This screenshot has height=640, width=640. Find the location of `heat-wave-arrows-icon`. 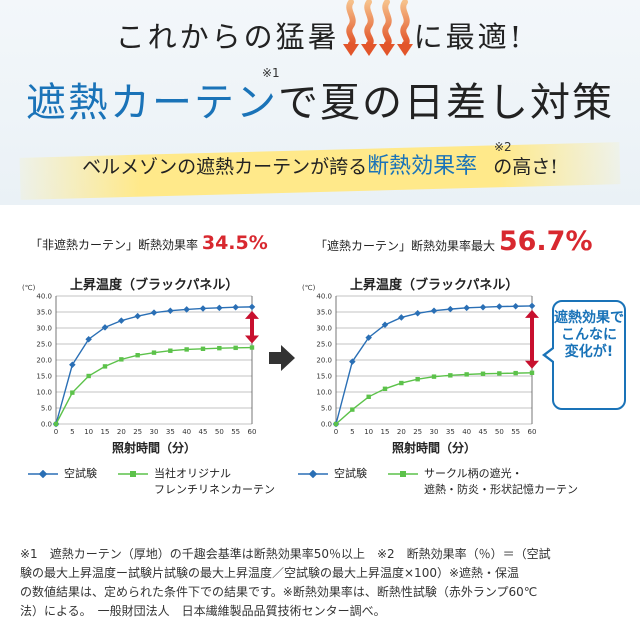

heat-wave-arrows-icon is located at coordinates (378, 28).